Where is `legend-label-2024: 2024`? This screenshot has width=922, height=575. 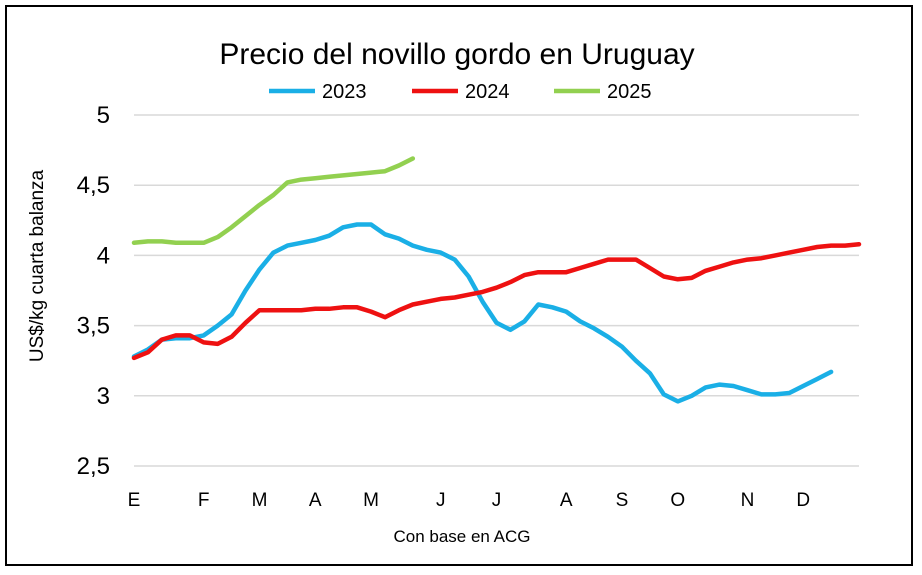 legend-label-2024: 2024 is located at coordinates (487, 92).